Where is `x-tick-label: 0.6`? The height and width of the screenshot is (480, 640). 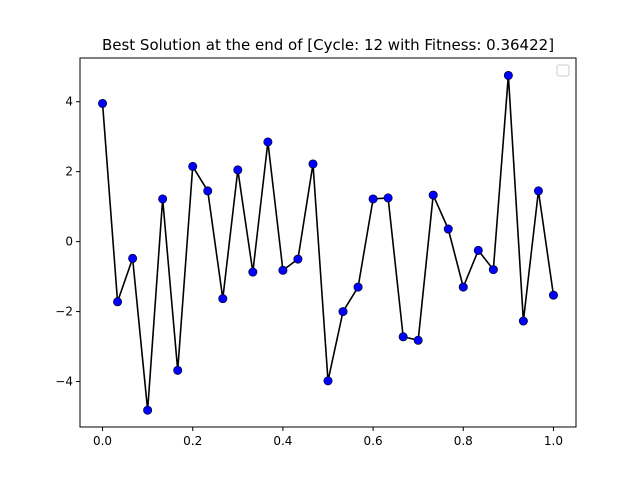 x-tick-label: 0.6 is located at coordinates (373, 441).